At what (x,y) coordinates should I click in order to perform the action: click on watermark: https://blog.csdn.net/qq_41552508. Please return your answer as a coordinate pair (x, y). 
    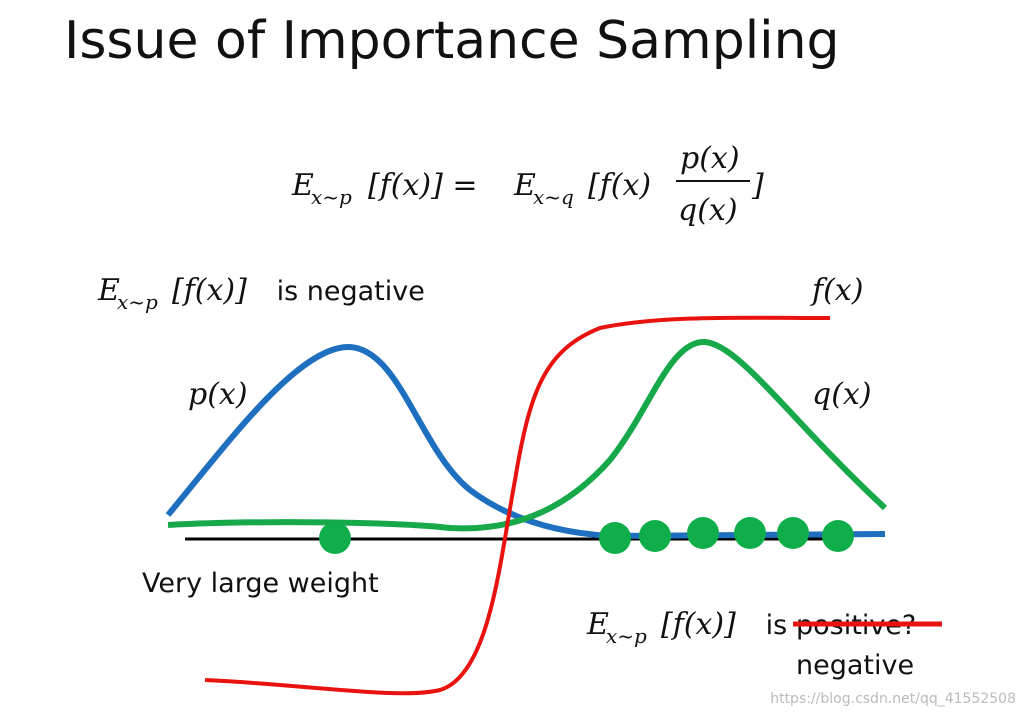
    Looking at the image, I should click on (893, 699).